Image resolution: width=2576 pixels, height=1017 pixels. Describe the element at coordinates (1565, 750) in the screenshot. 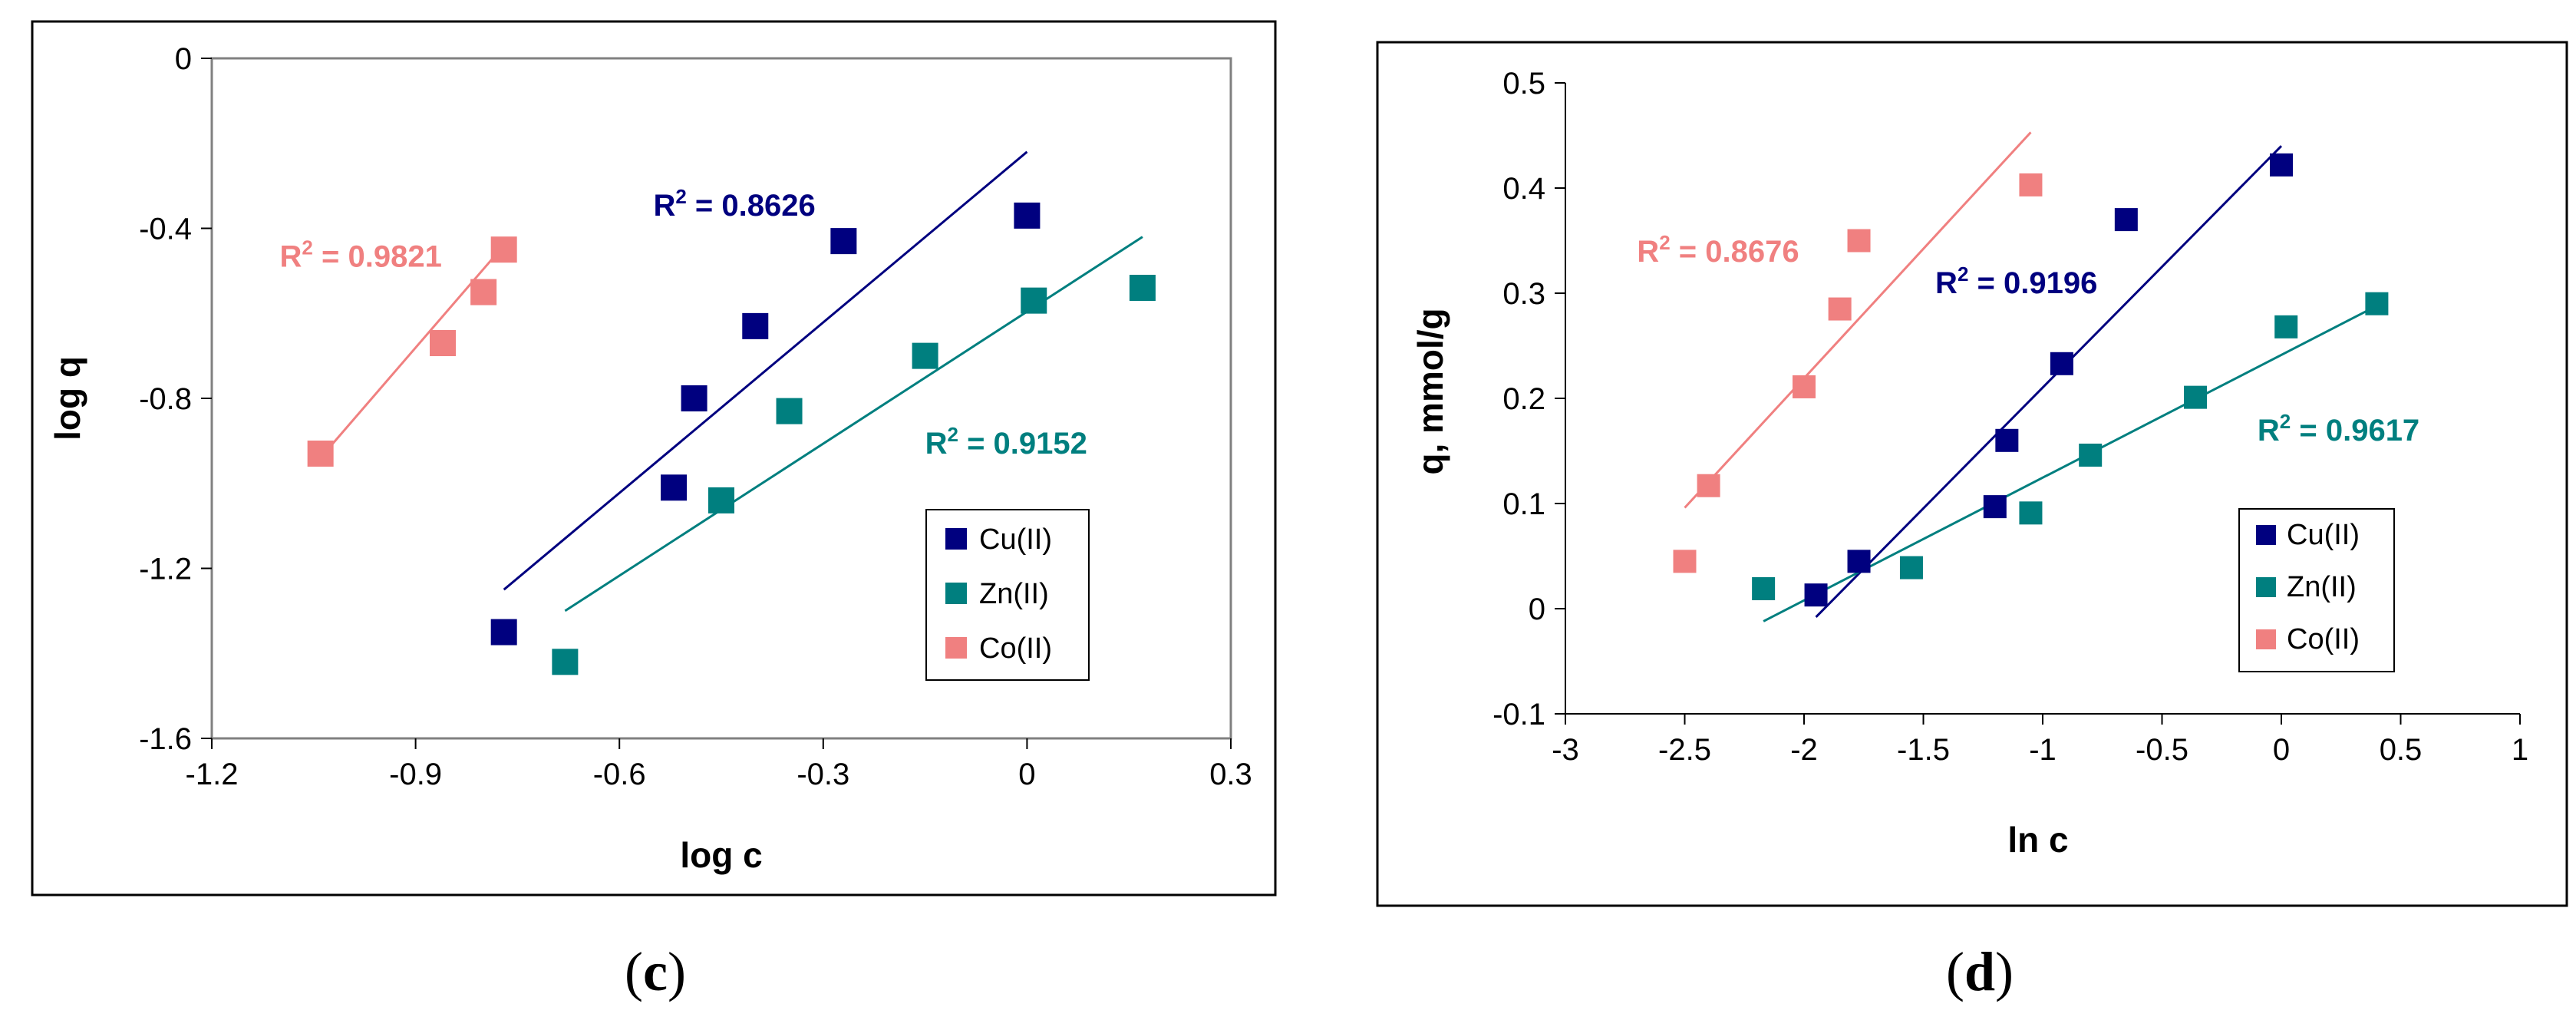

I see `x-tick-label: -3` at that location.